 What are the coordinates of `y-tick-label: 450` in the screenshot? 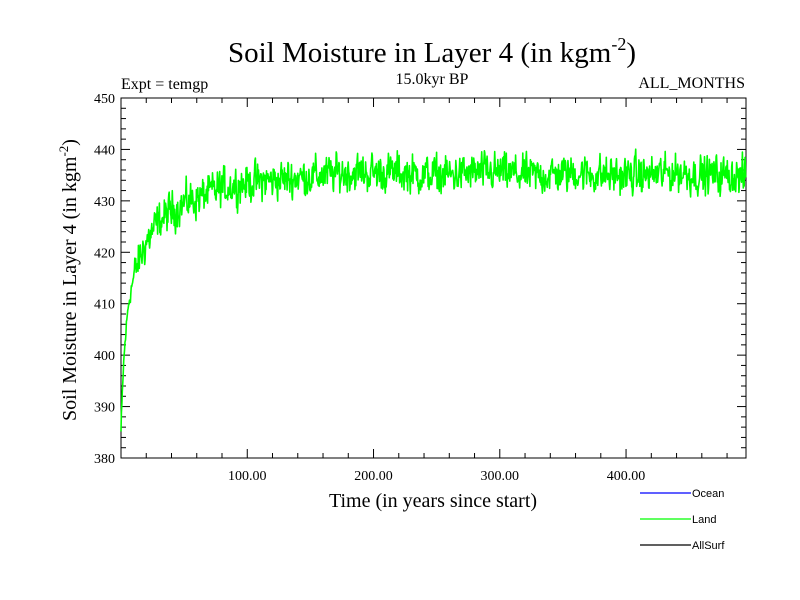 It's located at (104, 99).